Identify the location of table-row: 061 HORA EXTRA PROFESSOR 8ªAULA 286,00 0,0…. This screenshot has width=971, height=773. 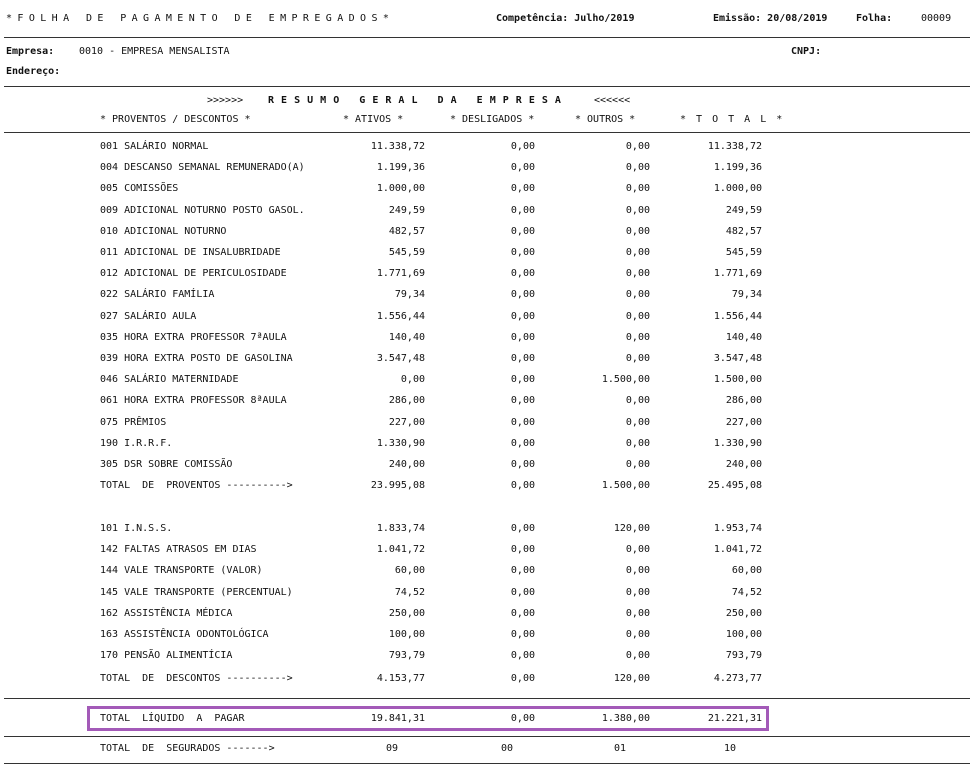
(485, 402).